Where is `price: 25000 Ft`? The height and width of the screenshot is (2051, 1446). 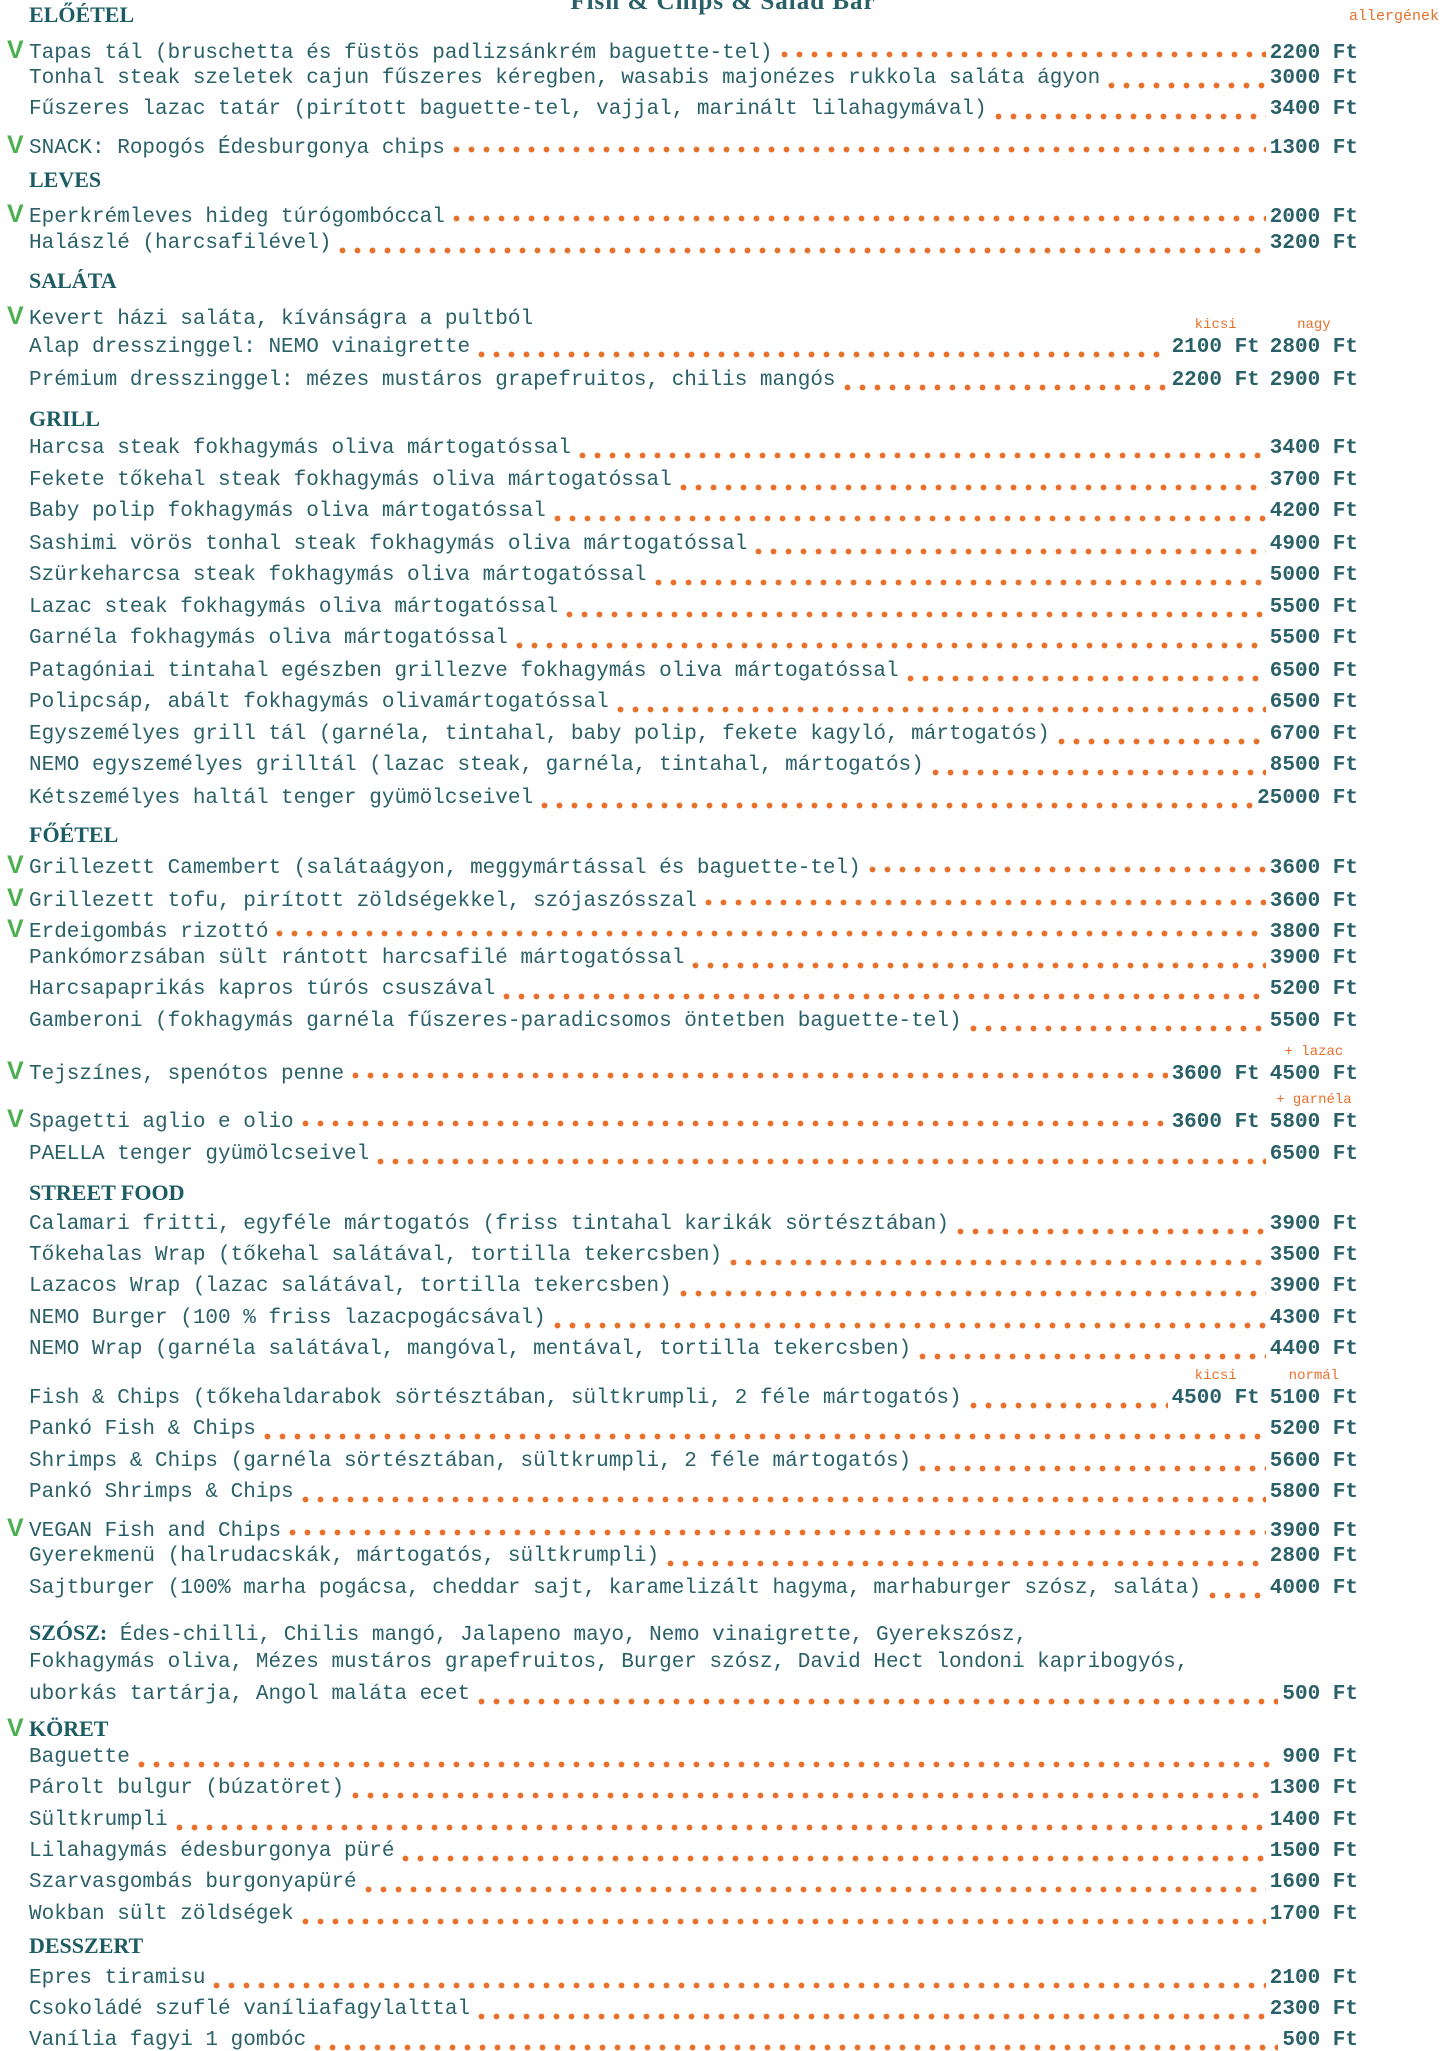
price: 25000 Ft is located at coordinates (1307, 798).